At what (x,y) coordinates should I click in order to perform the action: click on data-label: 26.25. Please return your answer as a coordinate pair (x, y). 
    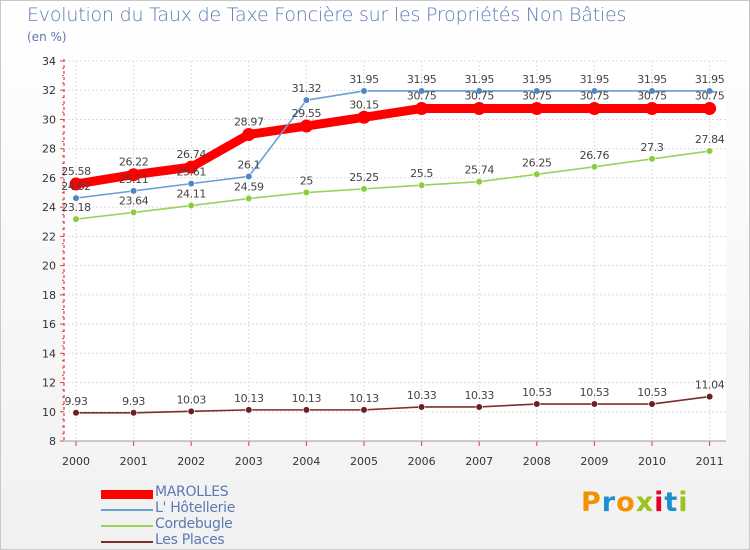
    Looking at the image, I should click on (537, 162).